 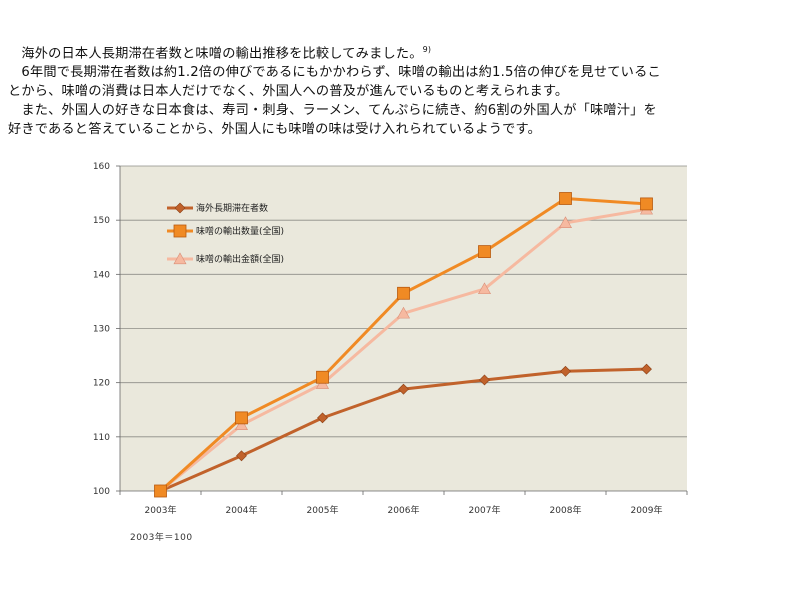 What do you see at coordinates (161, 510) in the screenshot?
I see `x-tick-label: 2003年` at bounding box center [161, 510].